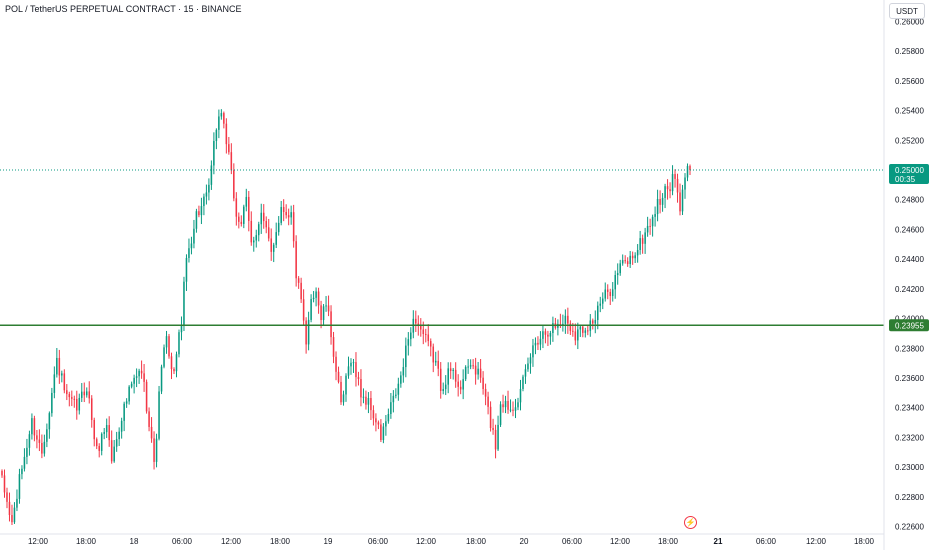 The height and width of the screenshot is (550, 932). I want to click on y-tick-label: 0.24200, so click(909, 289).